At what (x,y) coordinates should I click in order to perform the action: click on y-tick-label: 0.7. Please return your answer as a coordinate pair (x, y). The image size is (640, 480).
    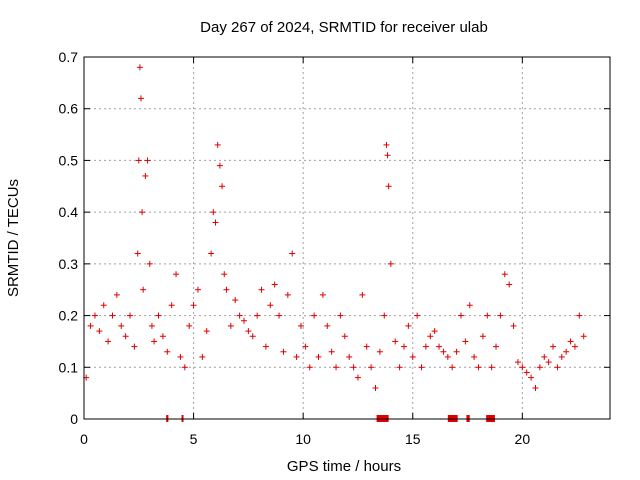
    Looking at the image, I should click on (69, 57).